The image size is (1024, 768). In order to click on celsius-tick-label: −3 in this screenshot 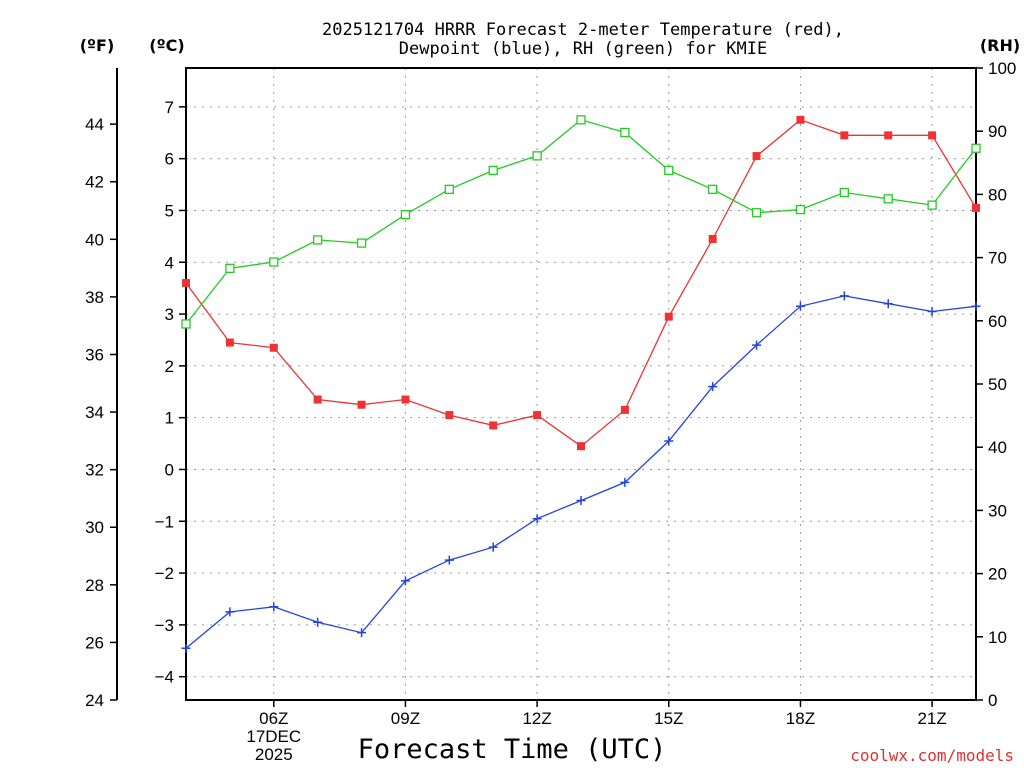, I will do `click(164, 625)`.